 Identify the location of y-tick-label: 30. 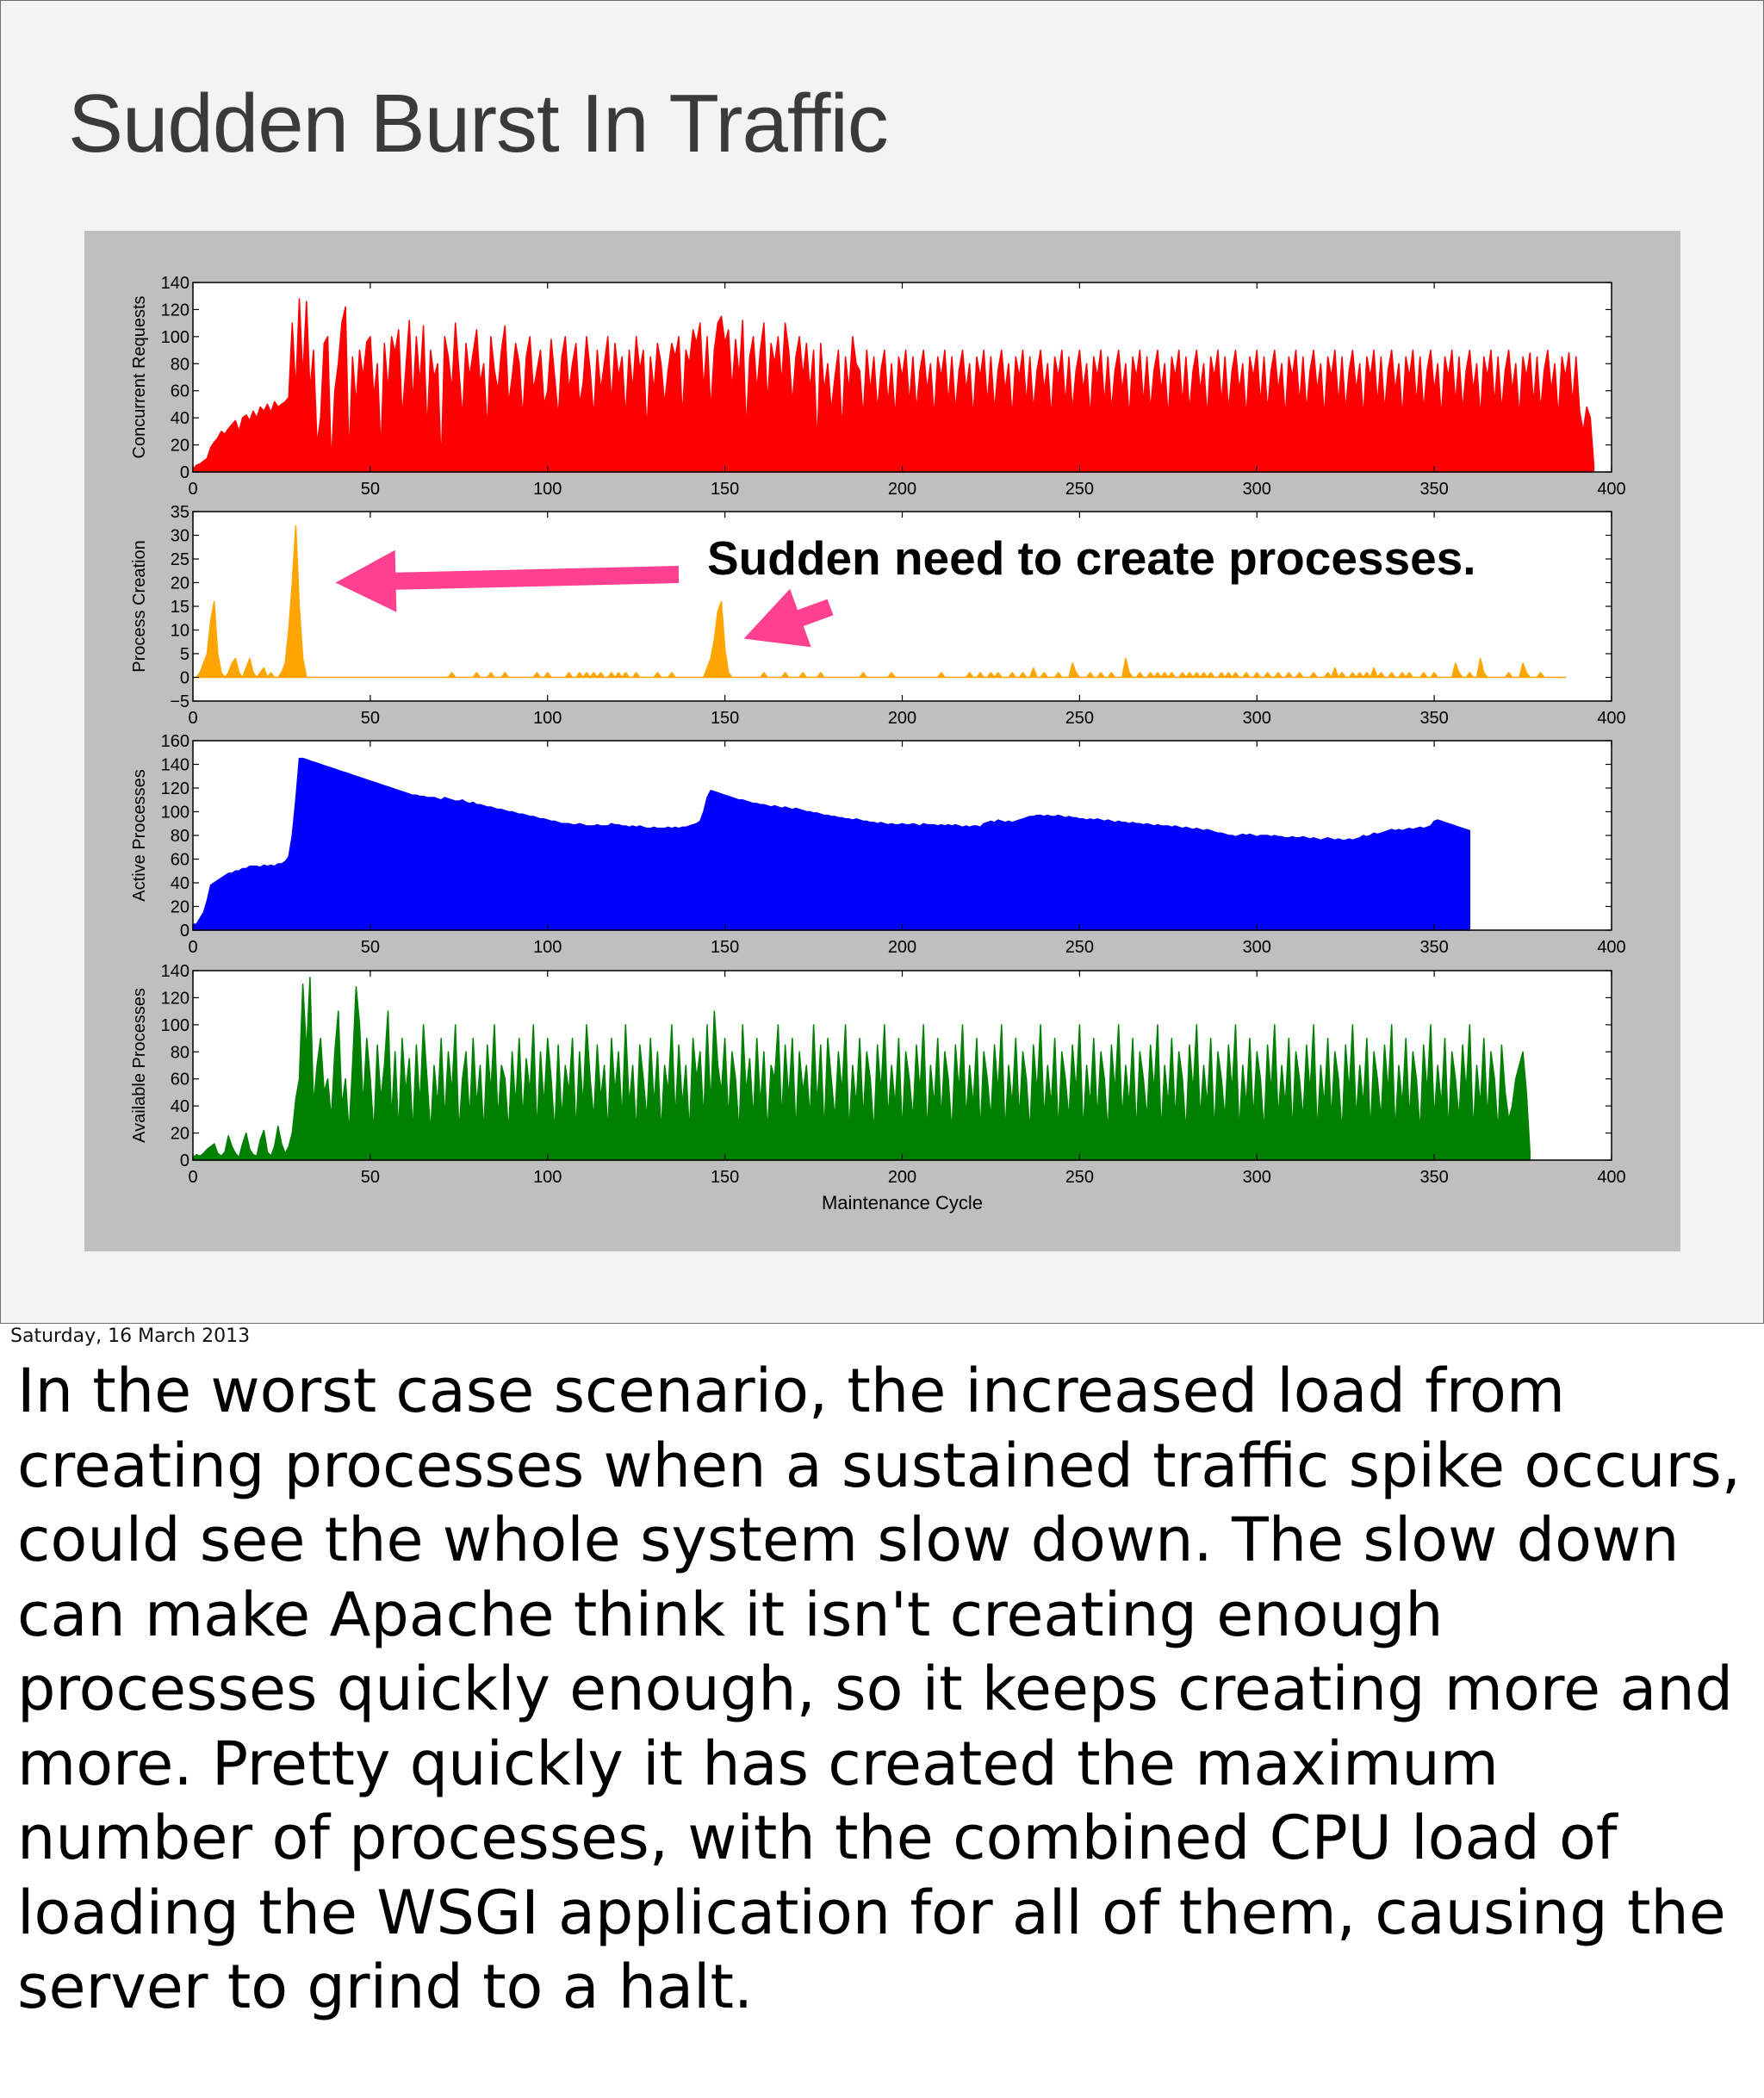
(180, 536).